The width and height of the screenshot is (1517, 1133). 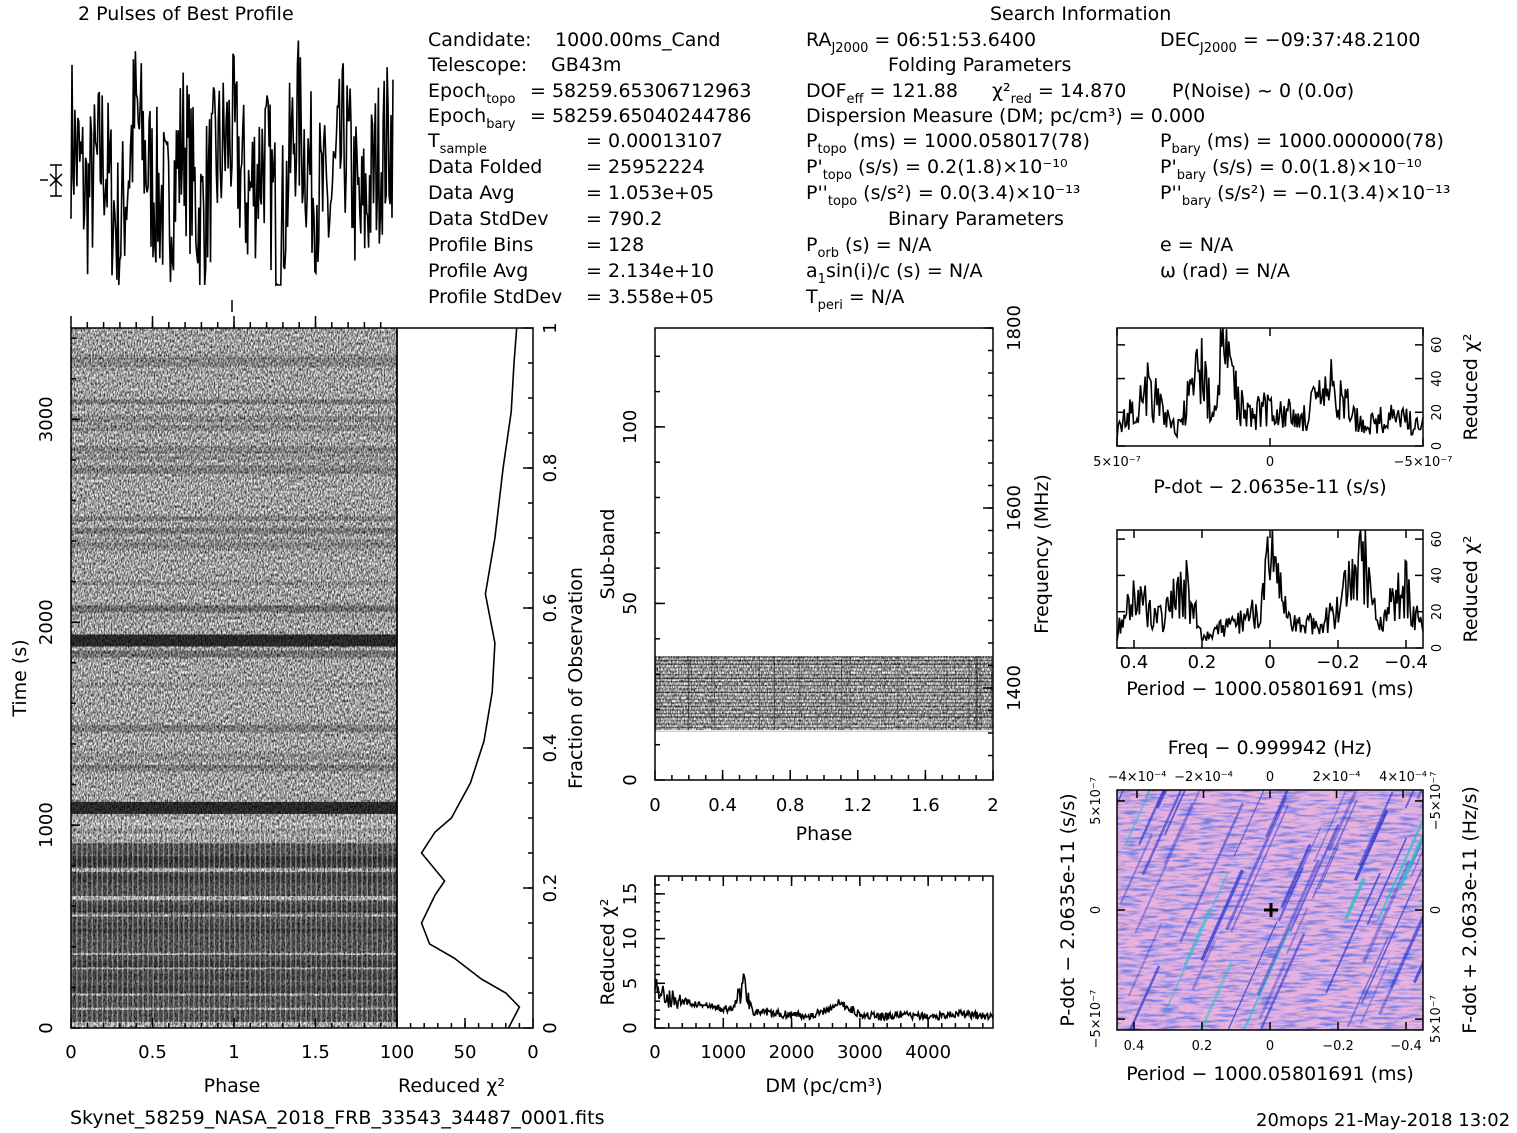 What do you see at coordinates (857, 805) in the screenshot?
I see `subband-phase-tick-label: 1.2` at bounding box center [857, 805].